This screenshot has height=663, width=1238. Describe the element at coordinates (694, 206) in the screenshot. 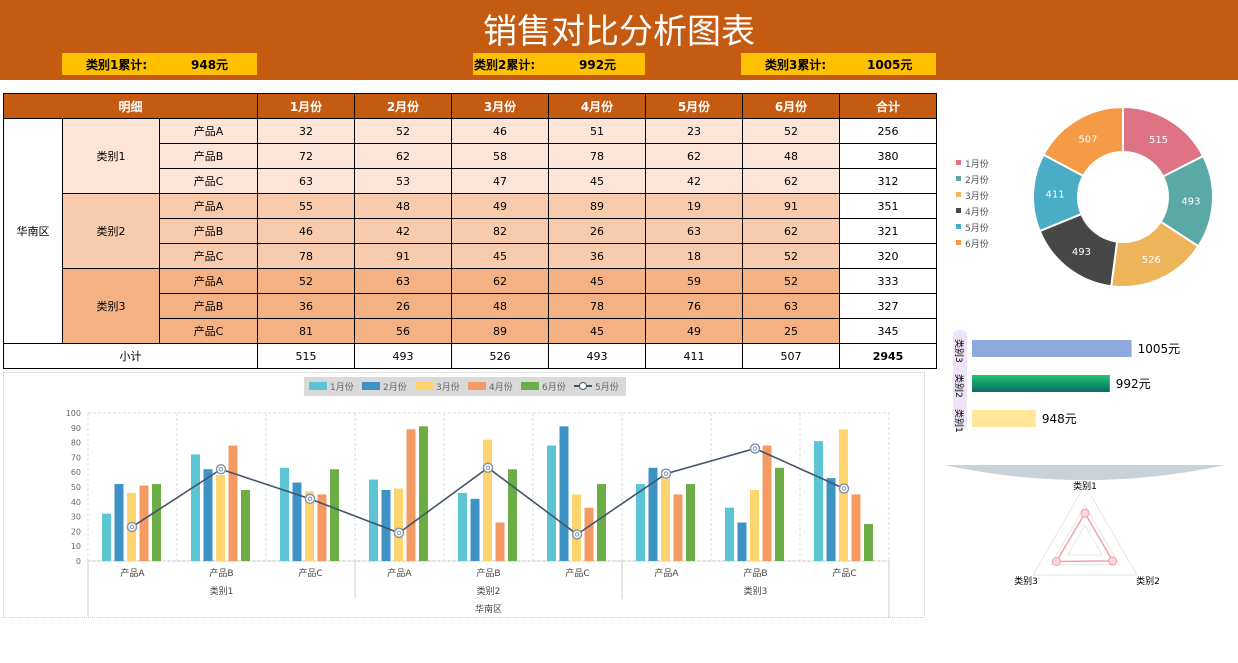

I see `table-cell: 19` at that location.